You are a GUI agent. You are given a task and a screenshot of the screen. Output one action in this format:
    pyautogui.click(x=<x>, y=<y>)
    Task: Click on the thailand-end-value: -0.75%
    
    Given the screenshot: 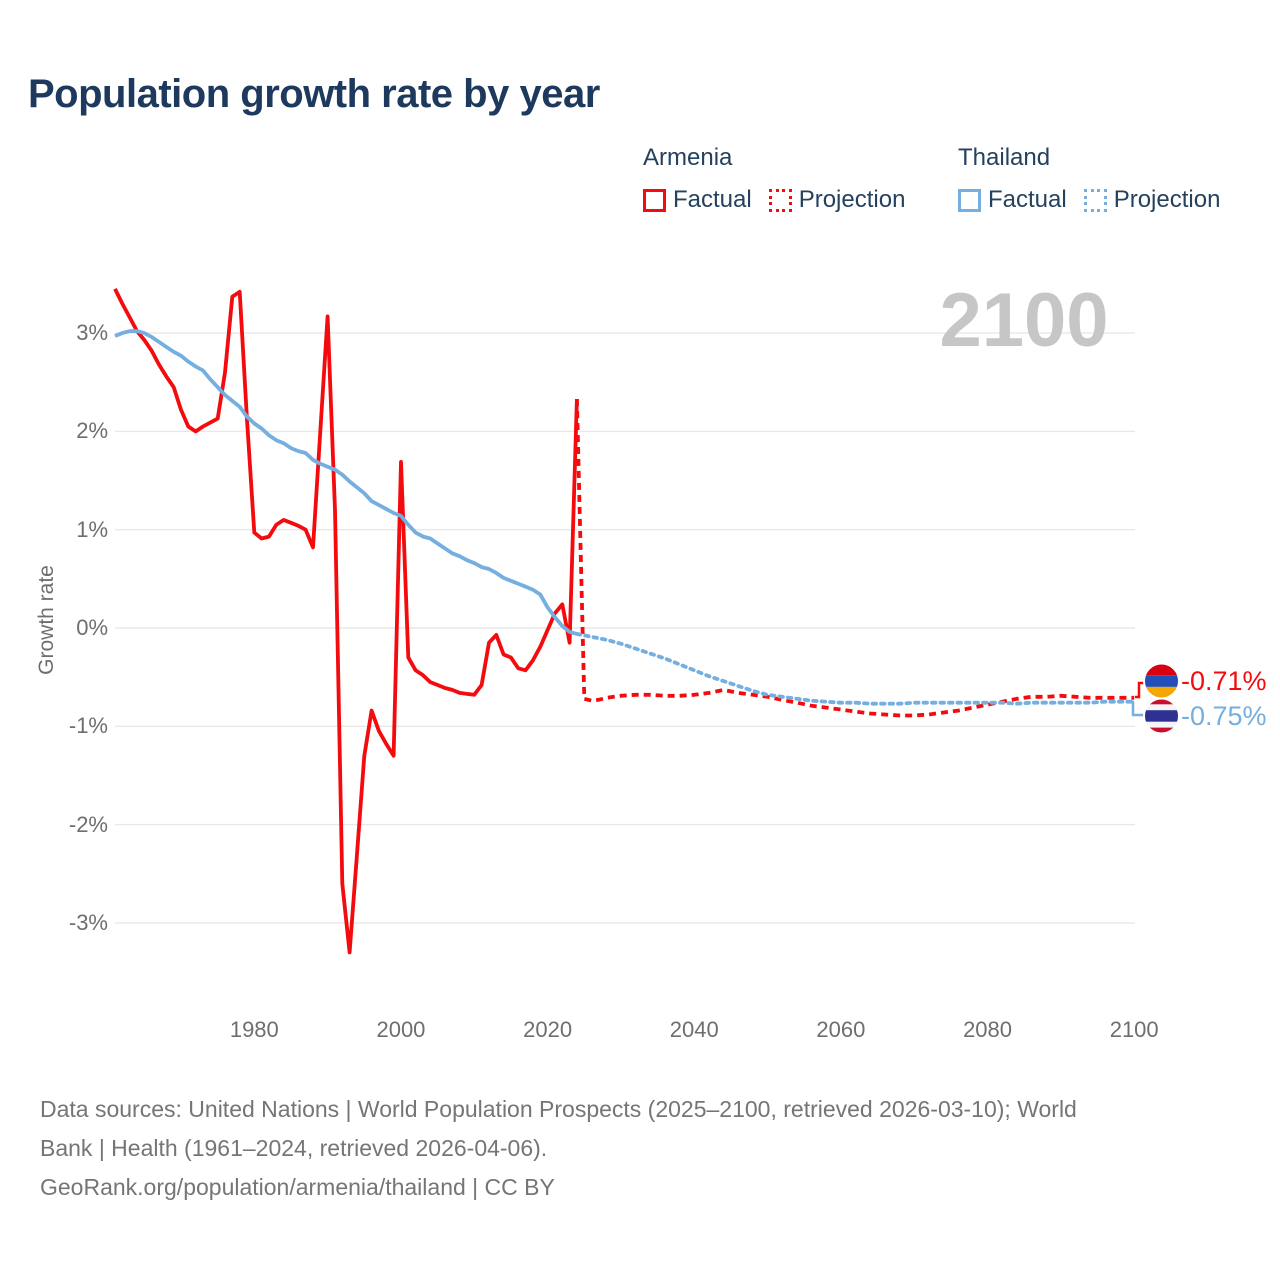 What is the action you would take?
    pyautogui.click(x=1224, y=716)
    